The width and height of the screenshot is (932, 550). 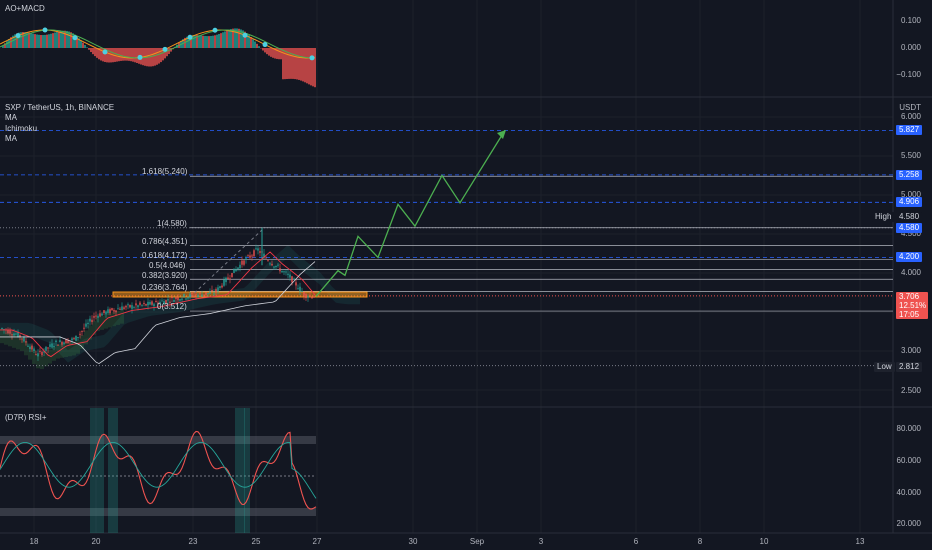 What do you see at coordinates (25, 8) in the screenshot?
I see `macd-title: AO+MACD` at bounding box center [25, 8].